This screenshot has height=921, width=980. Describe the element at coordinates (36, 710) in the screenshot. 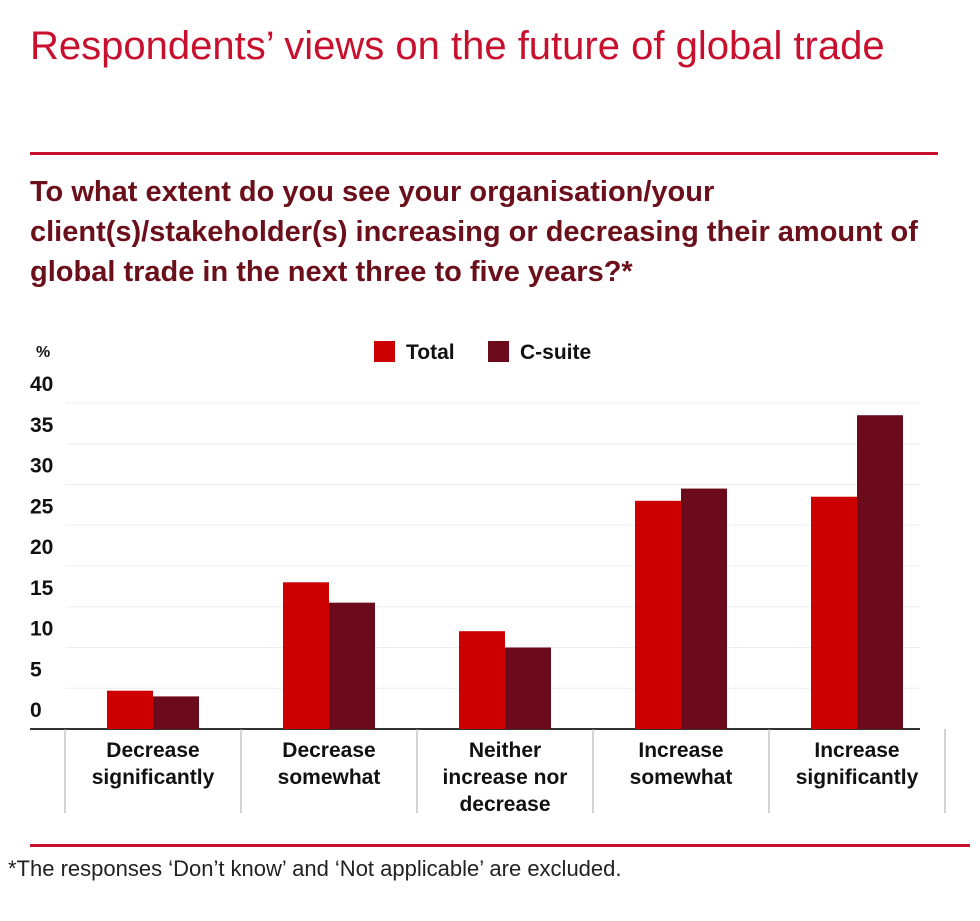

I see `y-tick-label: 0` at that location.